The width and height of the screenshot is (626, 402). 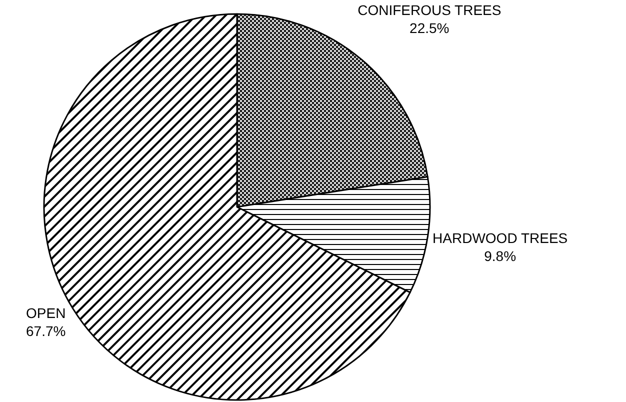 I want to click on slice-label: OPEN, so click(x=46, y=312).